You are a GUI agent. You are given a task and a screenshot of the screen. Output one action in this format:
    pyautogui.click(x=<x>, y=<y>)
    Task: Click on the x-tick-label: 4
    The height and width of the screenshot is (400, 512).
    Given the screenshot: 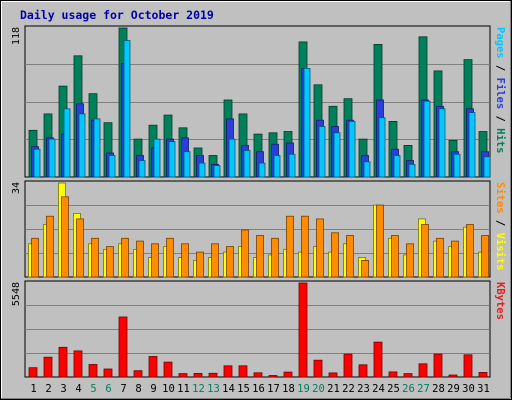 What is the action you would take?
    pyautogui.click(x=78, y=389)
    